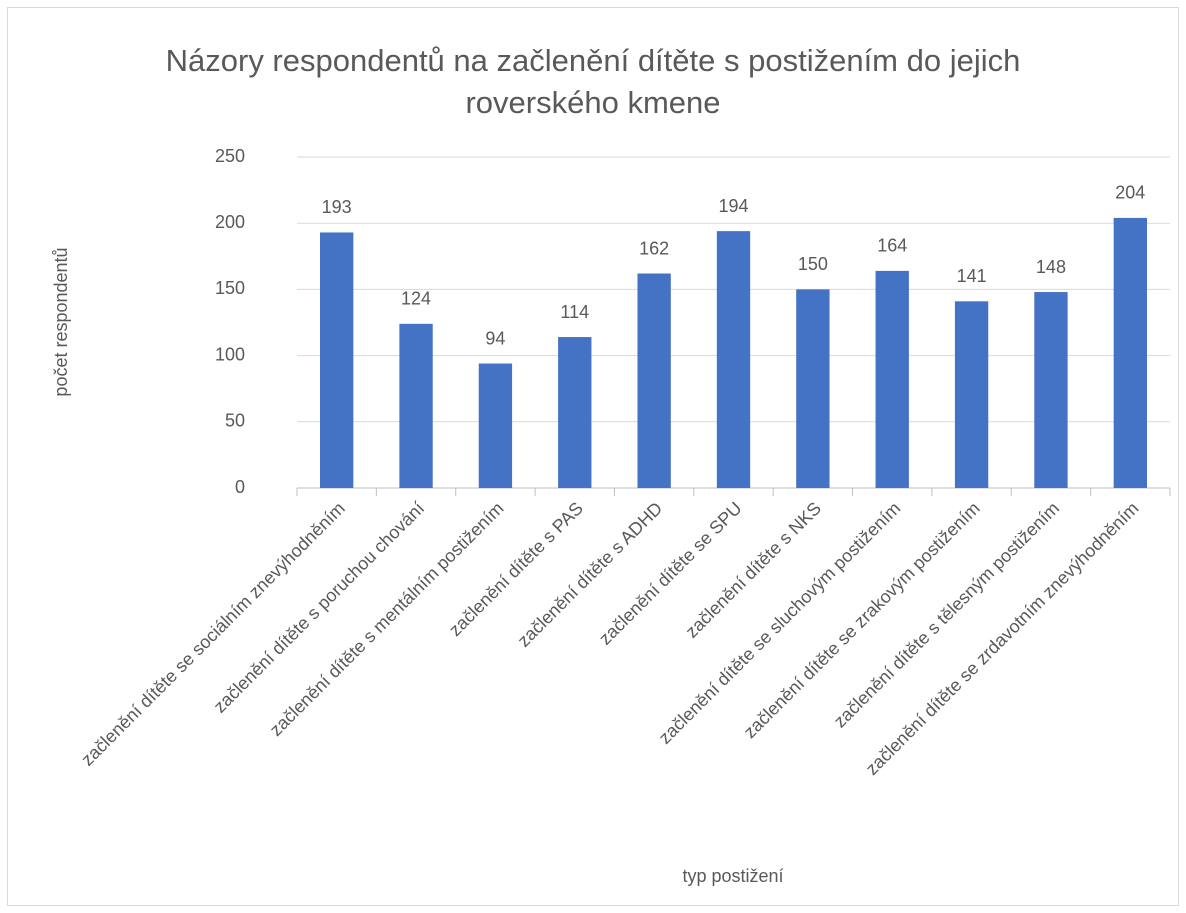  What do you see at coordinates (892, 246) in the screenshot?
I see `data-label: 164` at bounding box center [892, 246].